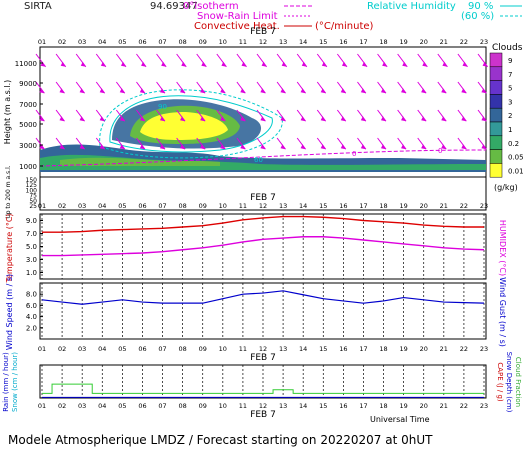  Describe the element at coordinates (263, 198) in the screenshot. I see `date-label-p2: FEB 7` at that location.